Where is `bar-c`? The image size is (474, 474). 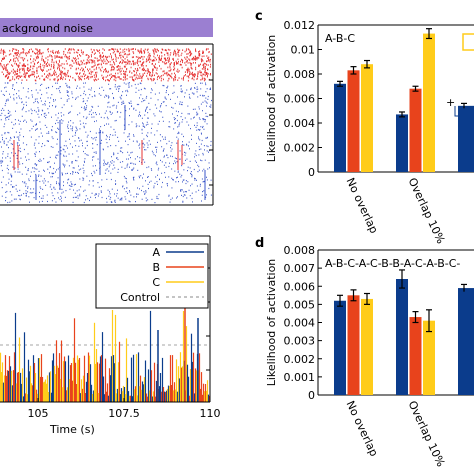
bar-c is located at coordinates (367, 346).